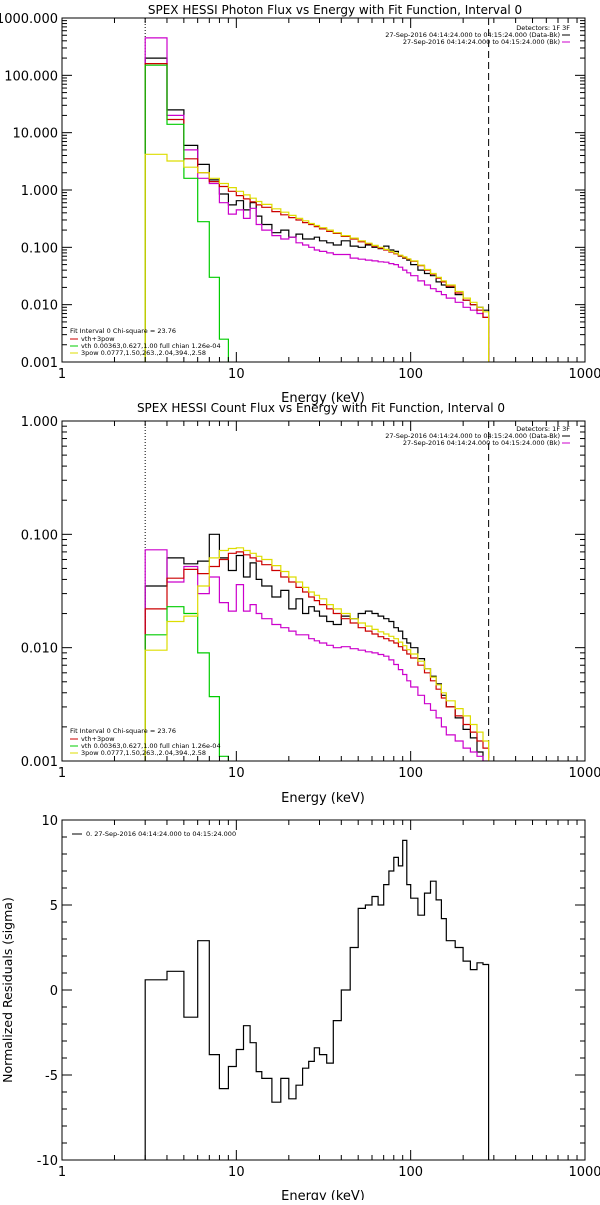 This screenshot has width=600, height=1205. Describe the element at coordinates (54, 906) in the screenshot. I see `residuals-ytick-label: 5` at that location.